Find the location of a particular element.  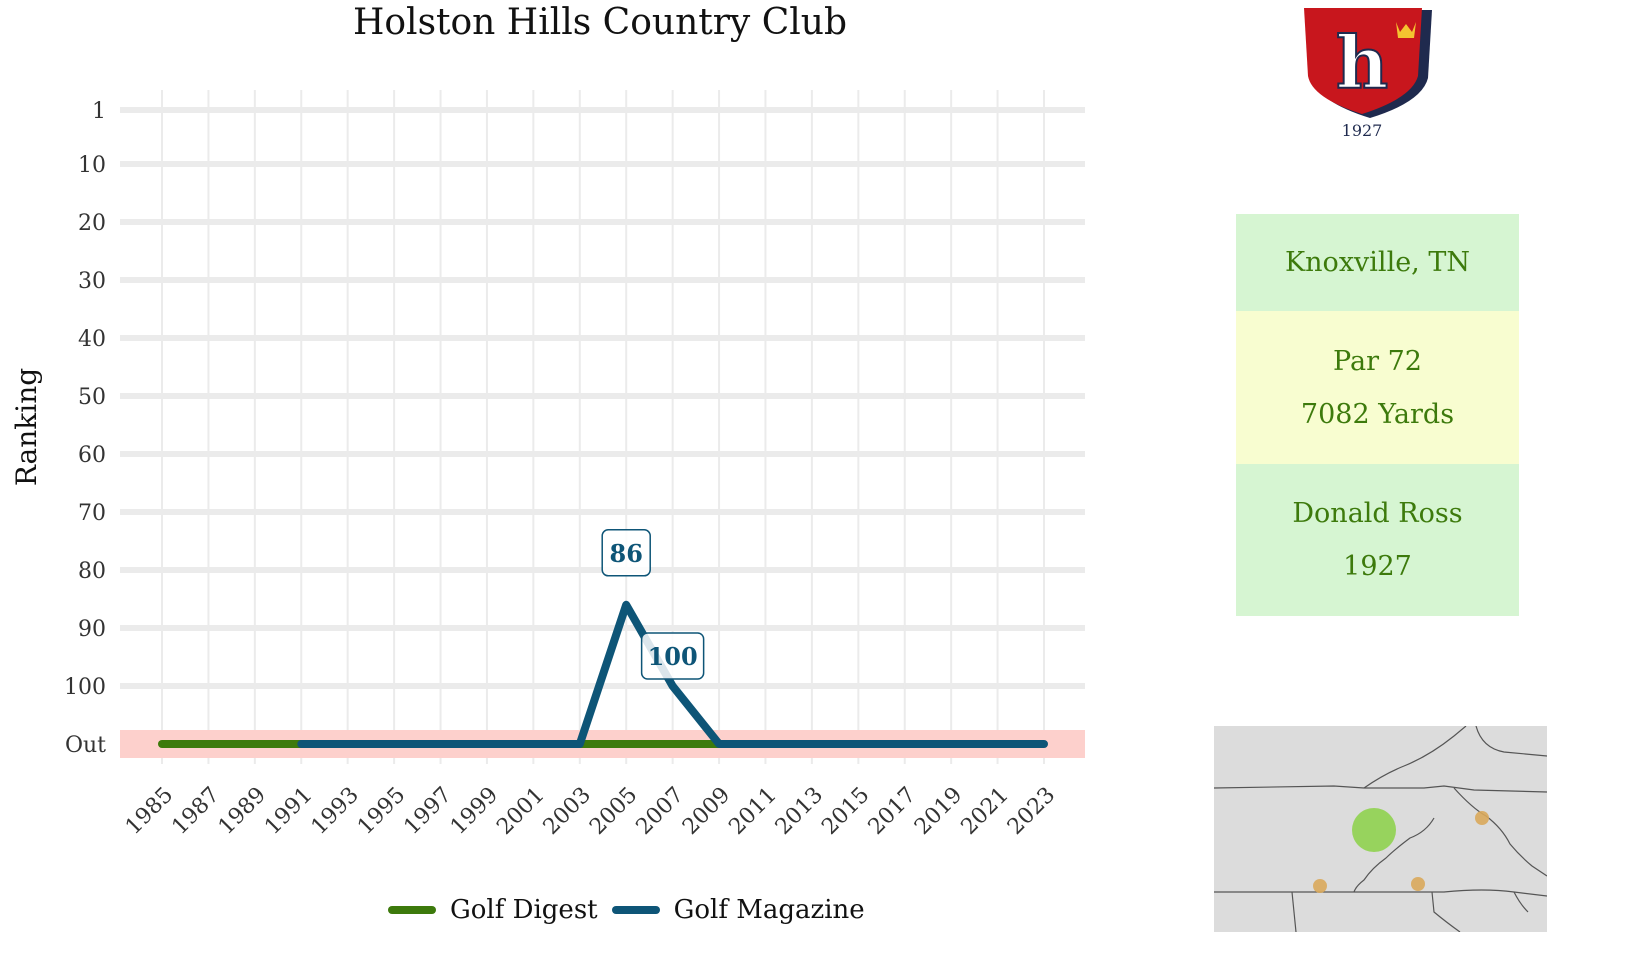

y-tick-label: 10 is located at coordinates (92, 165).